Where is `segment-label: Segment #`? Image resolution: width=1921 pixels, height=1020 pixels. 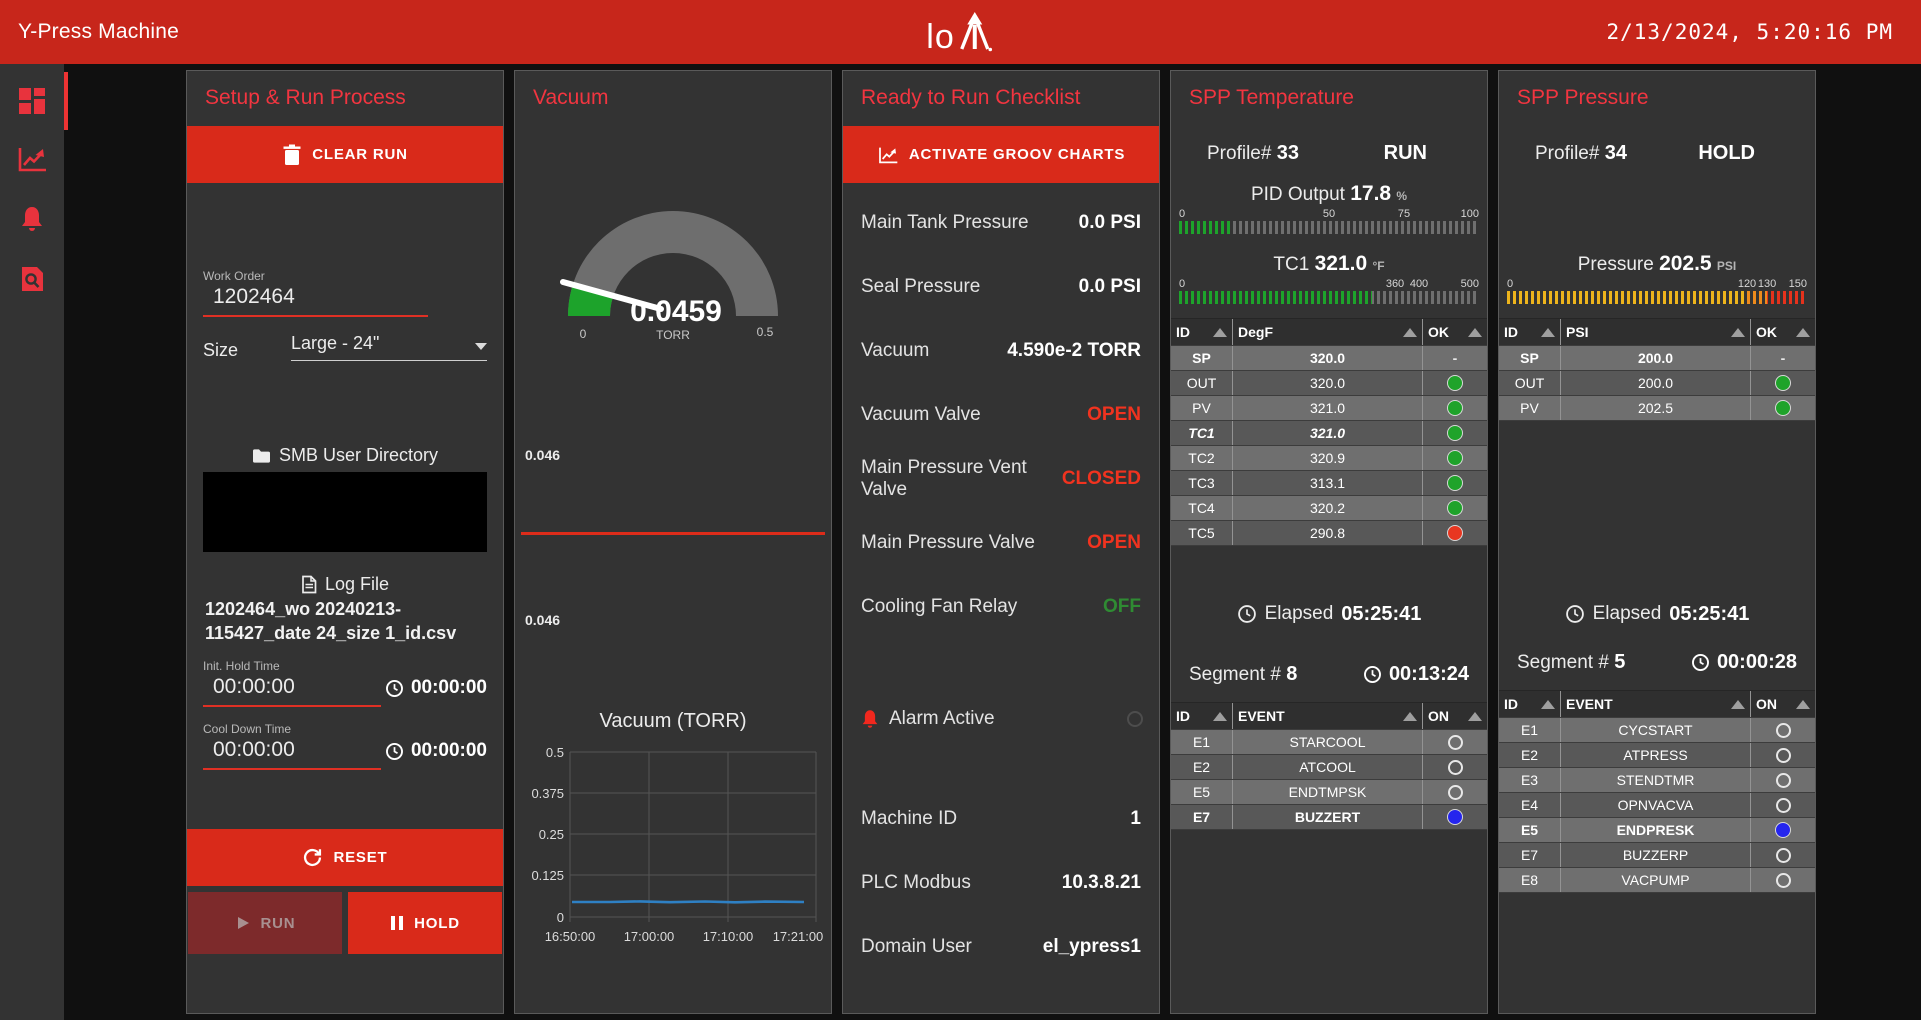
segment-label: Segment # is located at coordinates (1235, 674).